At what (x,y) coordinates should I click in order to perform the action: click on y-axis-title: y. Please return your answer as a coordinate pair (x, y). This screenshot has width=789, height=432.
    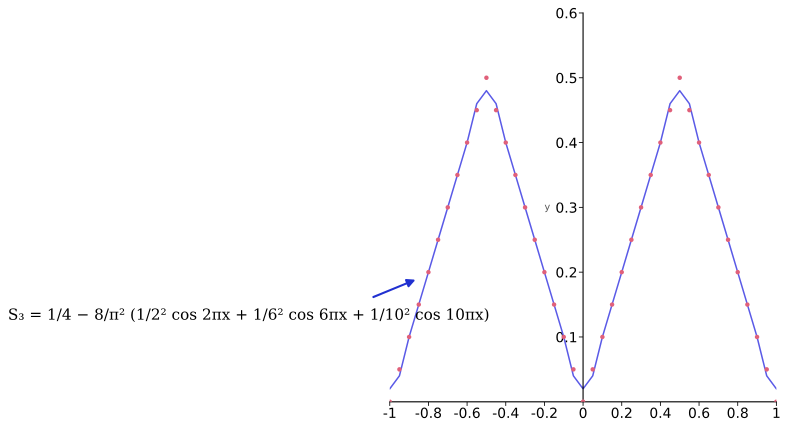
    Looking at the image, I should click on (547, 208).